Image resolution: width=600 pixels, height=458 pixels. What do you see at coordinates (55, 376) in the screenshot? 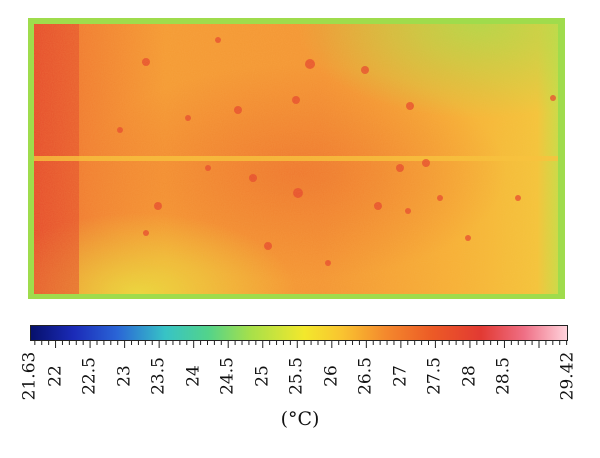
I see `colorbar-tick-label: 22` at bounding box center [55, 376].